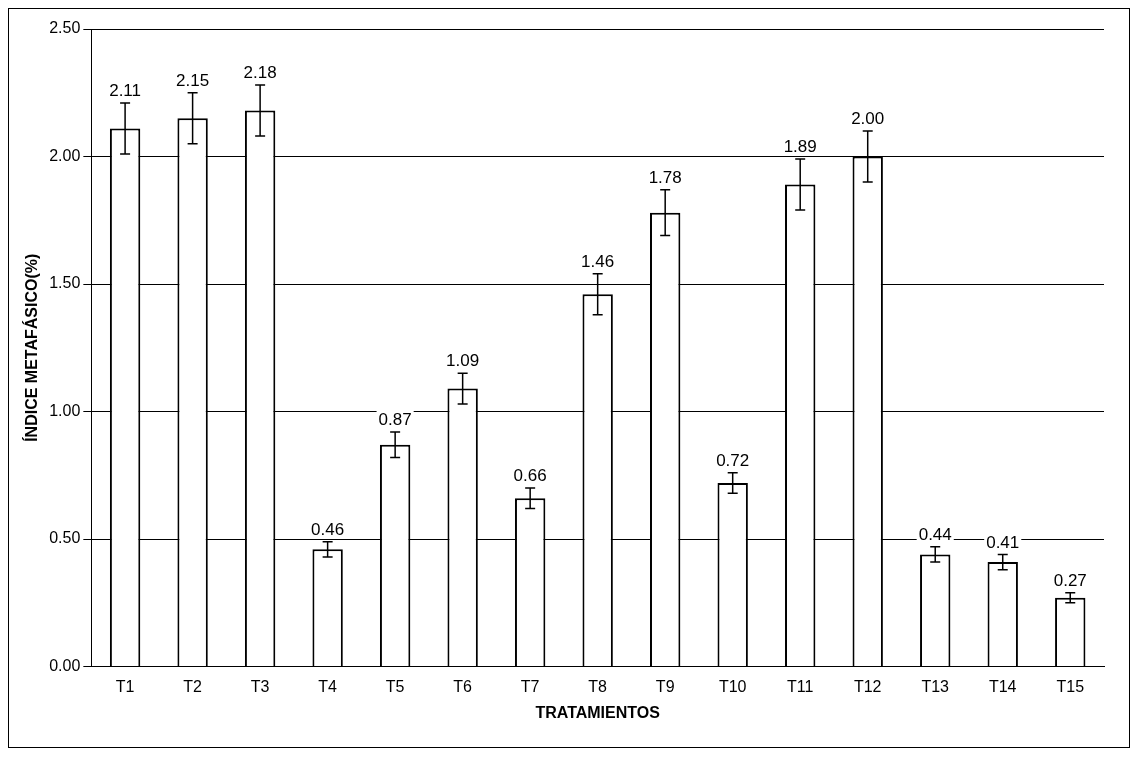 The height and width of the screenshot is (759, 1144). What do you see at coordinates (1003, 542) in the screenshot?
I see `data-label: 0.41` at bounding box center [1003, 542].